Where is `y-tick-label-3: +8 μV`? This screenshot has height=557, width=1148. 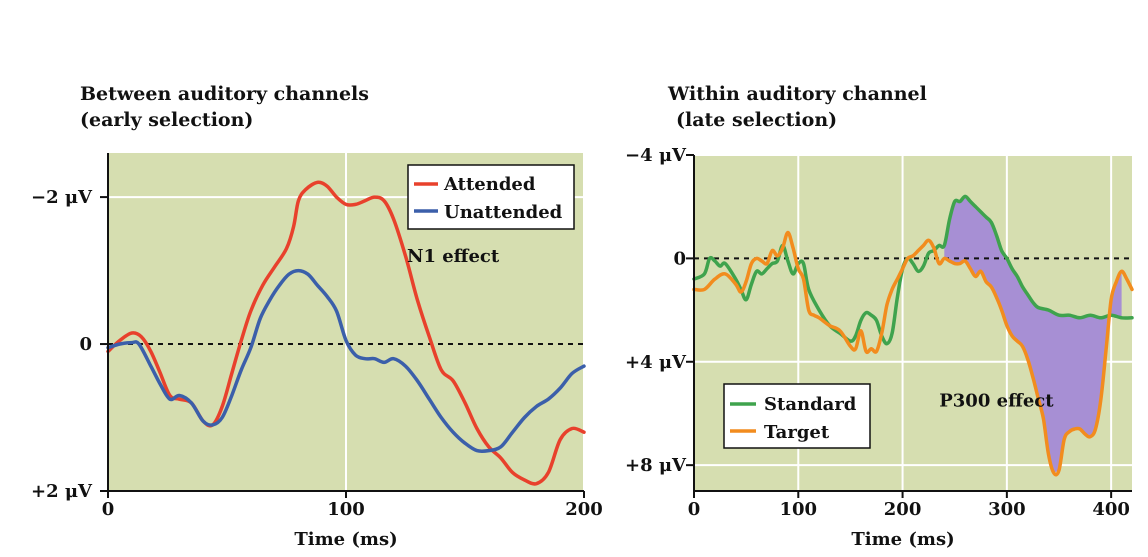
y-tick-label-3: +8 μV is located at coordinates (656, 465).